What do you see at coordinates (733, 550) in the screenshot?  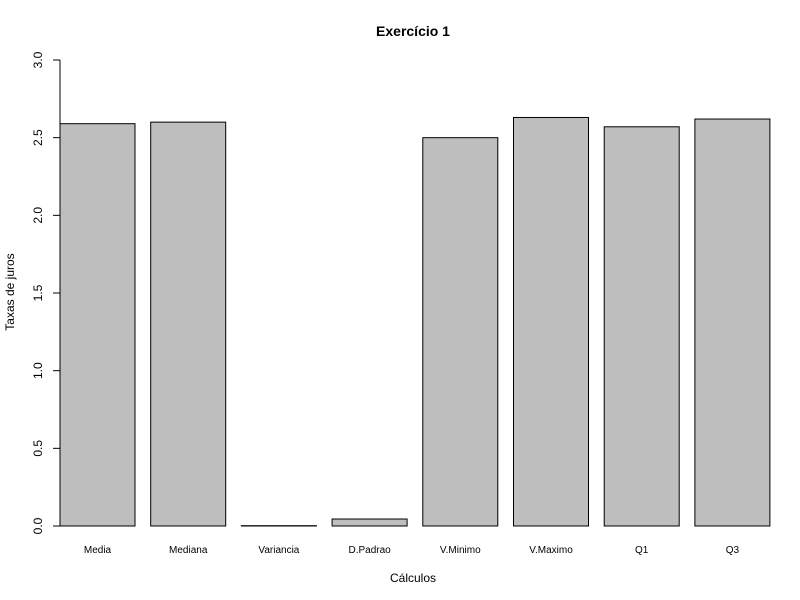 I see `category-label: Q3` at bounding box center [733, 550].